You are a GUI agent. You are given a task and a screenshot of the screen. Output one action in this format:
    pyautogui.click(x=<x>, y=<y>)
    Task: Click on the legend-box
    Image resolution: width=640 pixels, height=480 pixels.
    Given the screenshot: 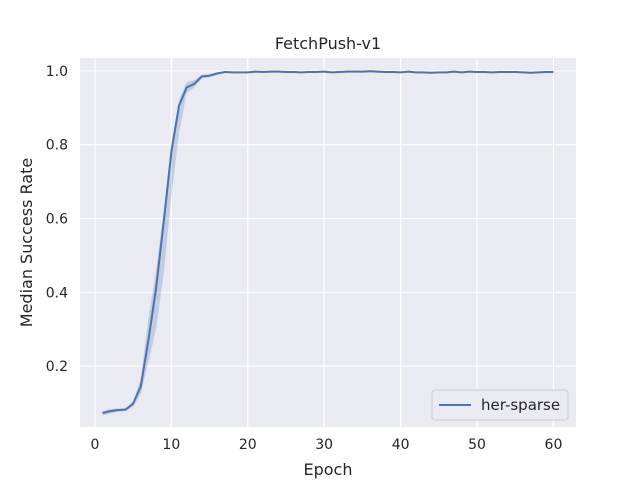 What is the action you would take?
    pyautogui.click(x=500, y=405)
    